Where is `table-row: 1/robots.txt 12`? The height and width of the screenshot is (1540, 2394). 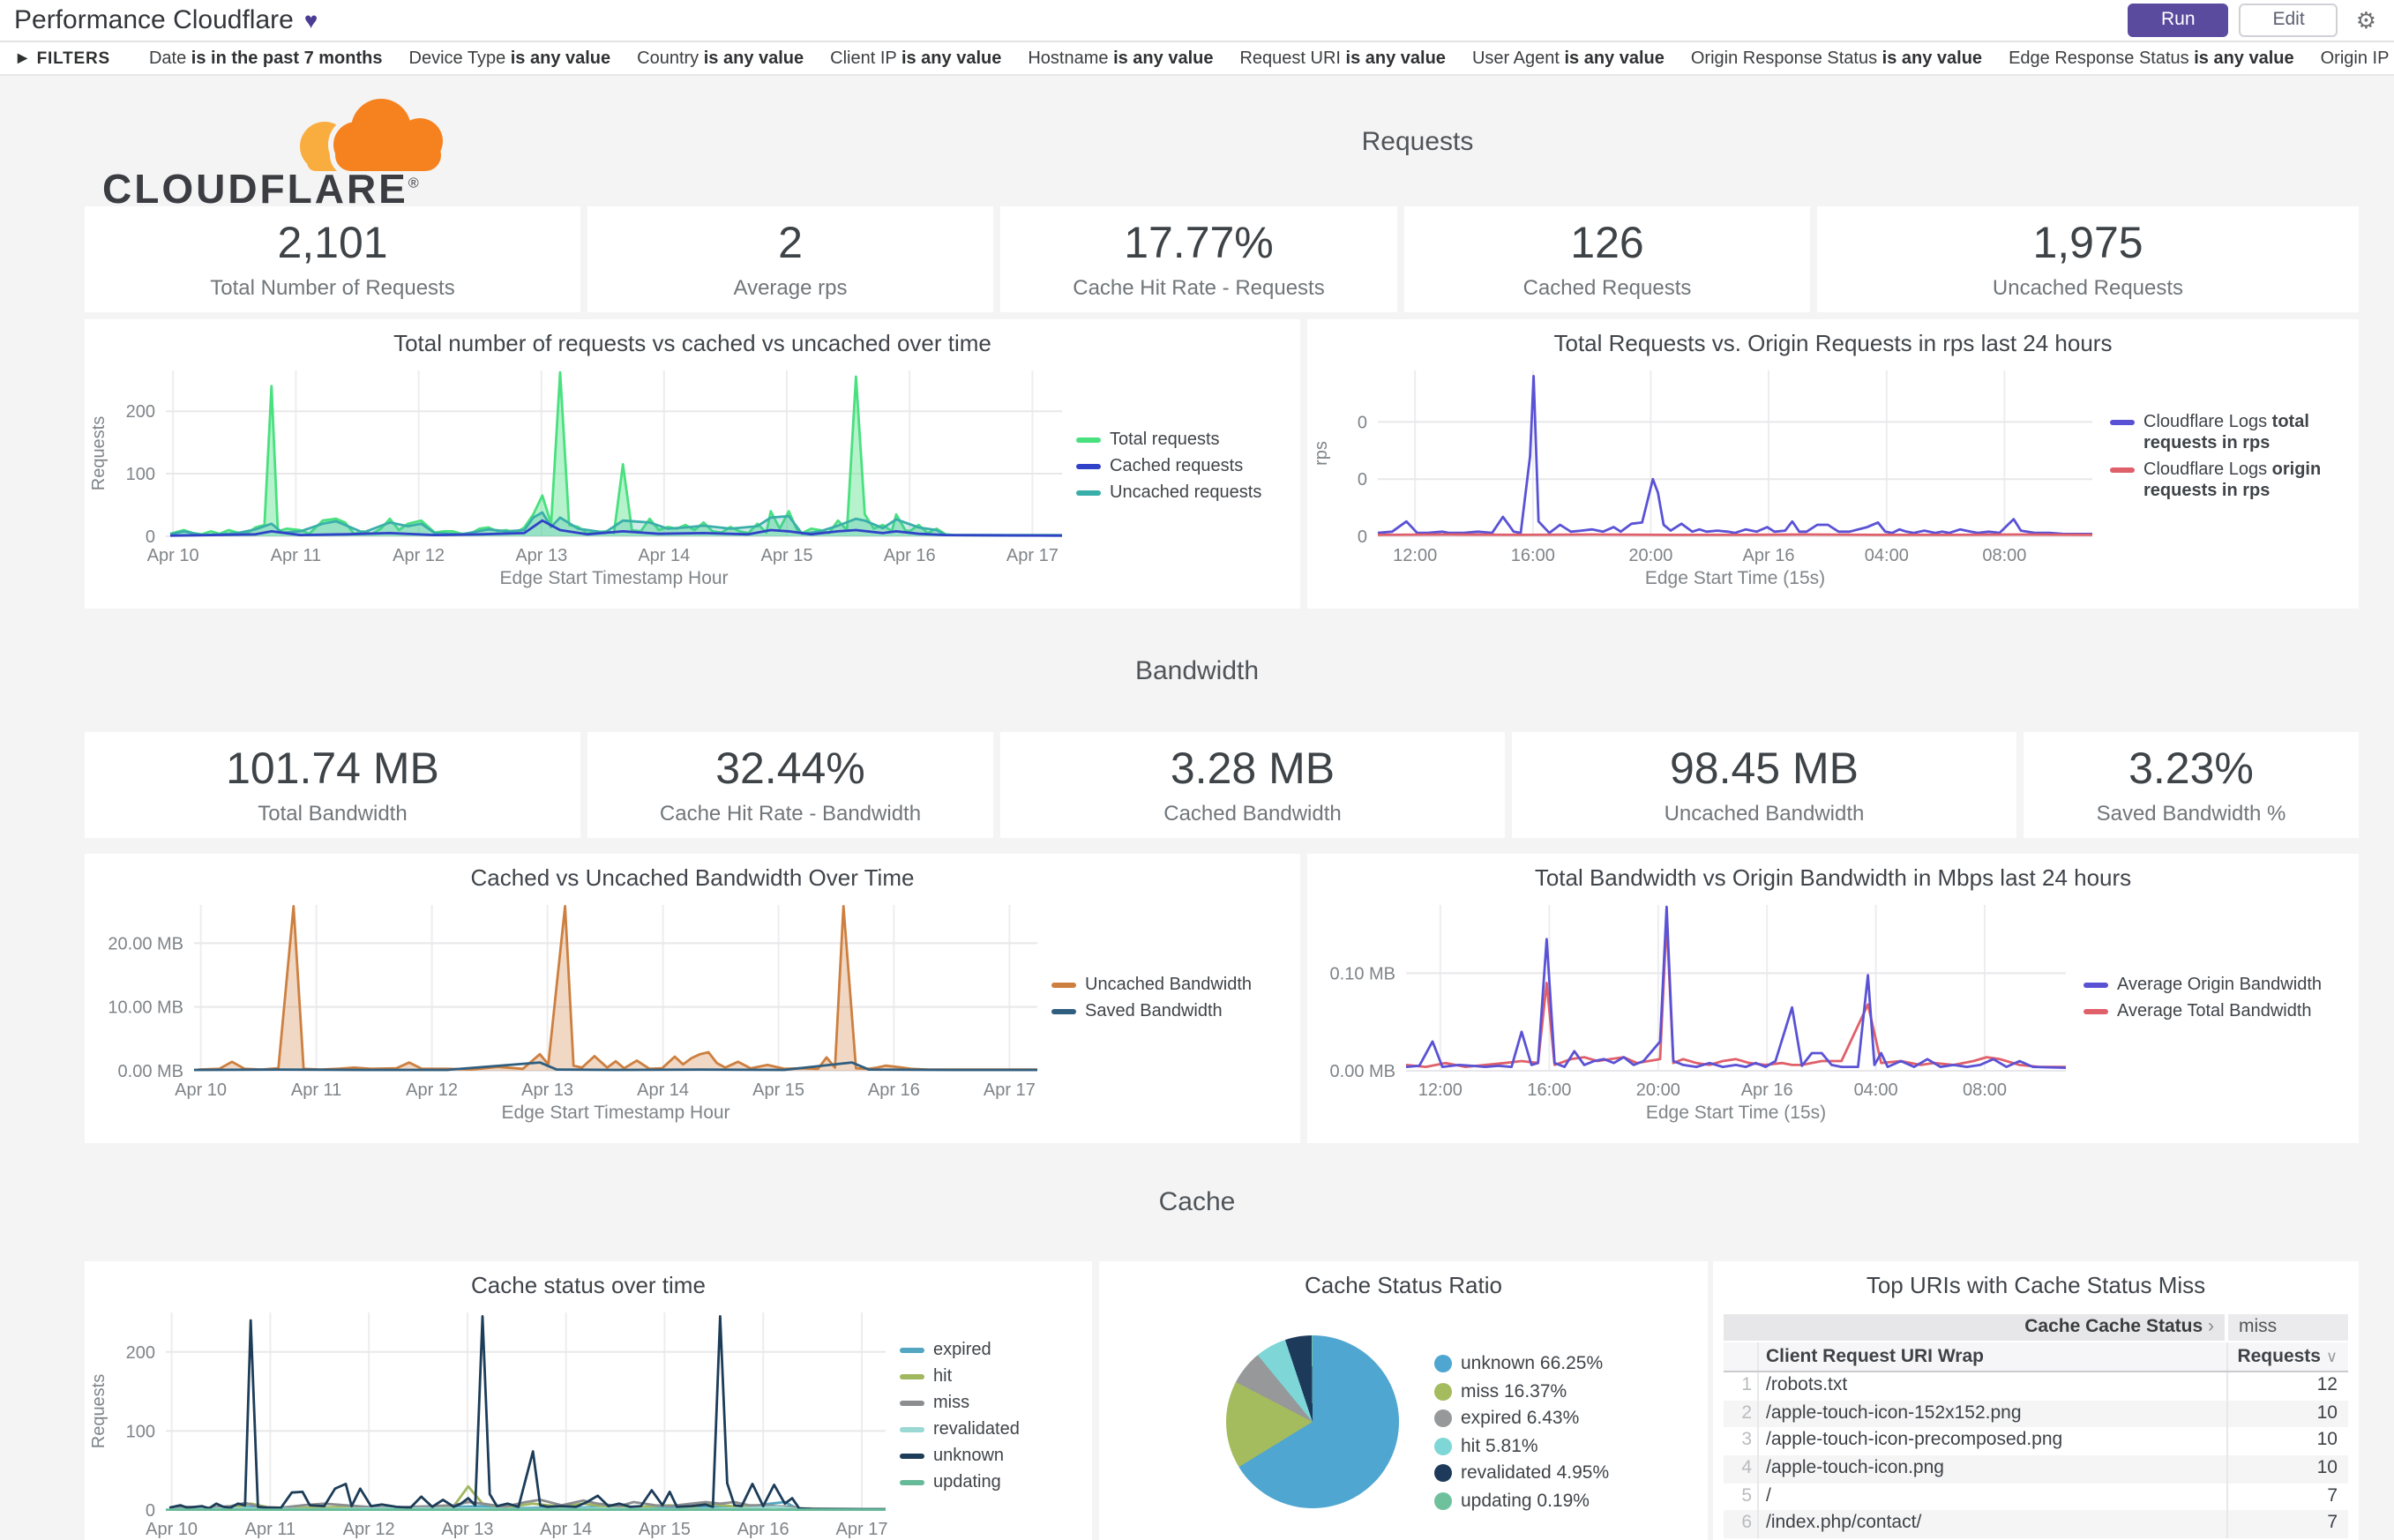
table-row: 1/robots.txt 12 is located at coordinates (2036, 1386).